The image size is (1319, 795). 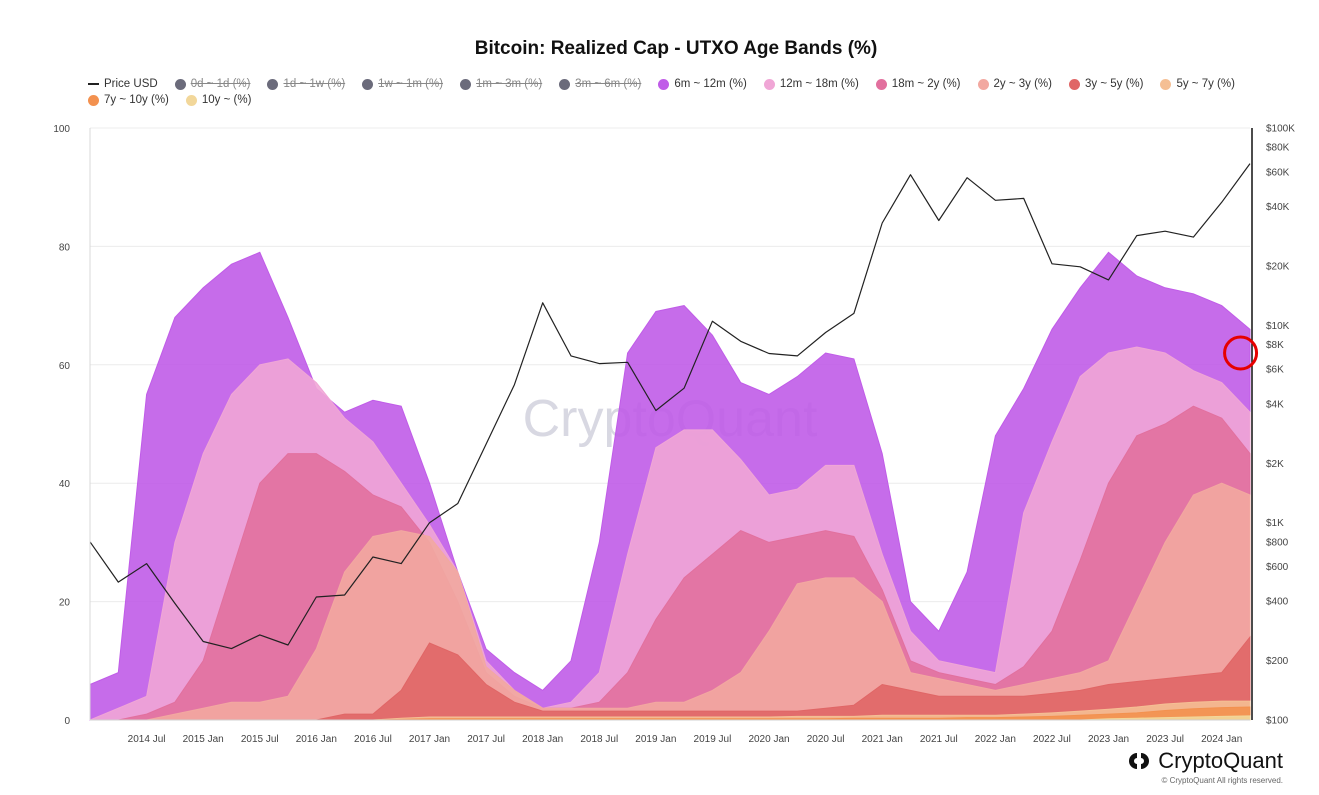 What do you see at coordinates (1220, 761) in the screenshot?
I see `logo-text: CryptoQuant` at bounding box center [1220, 761].